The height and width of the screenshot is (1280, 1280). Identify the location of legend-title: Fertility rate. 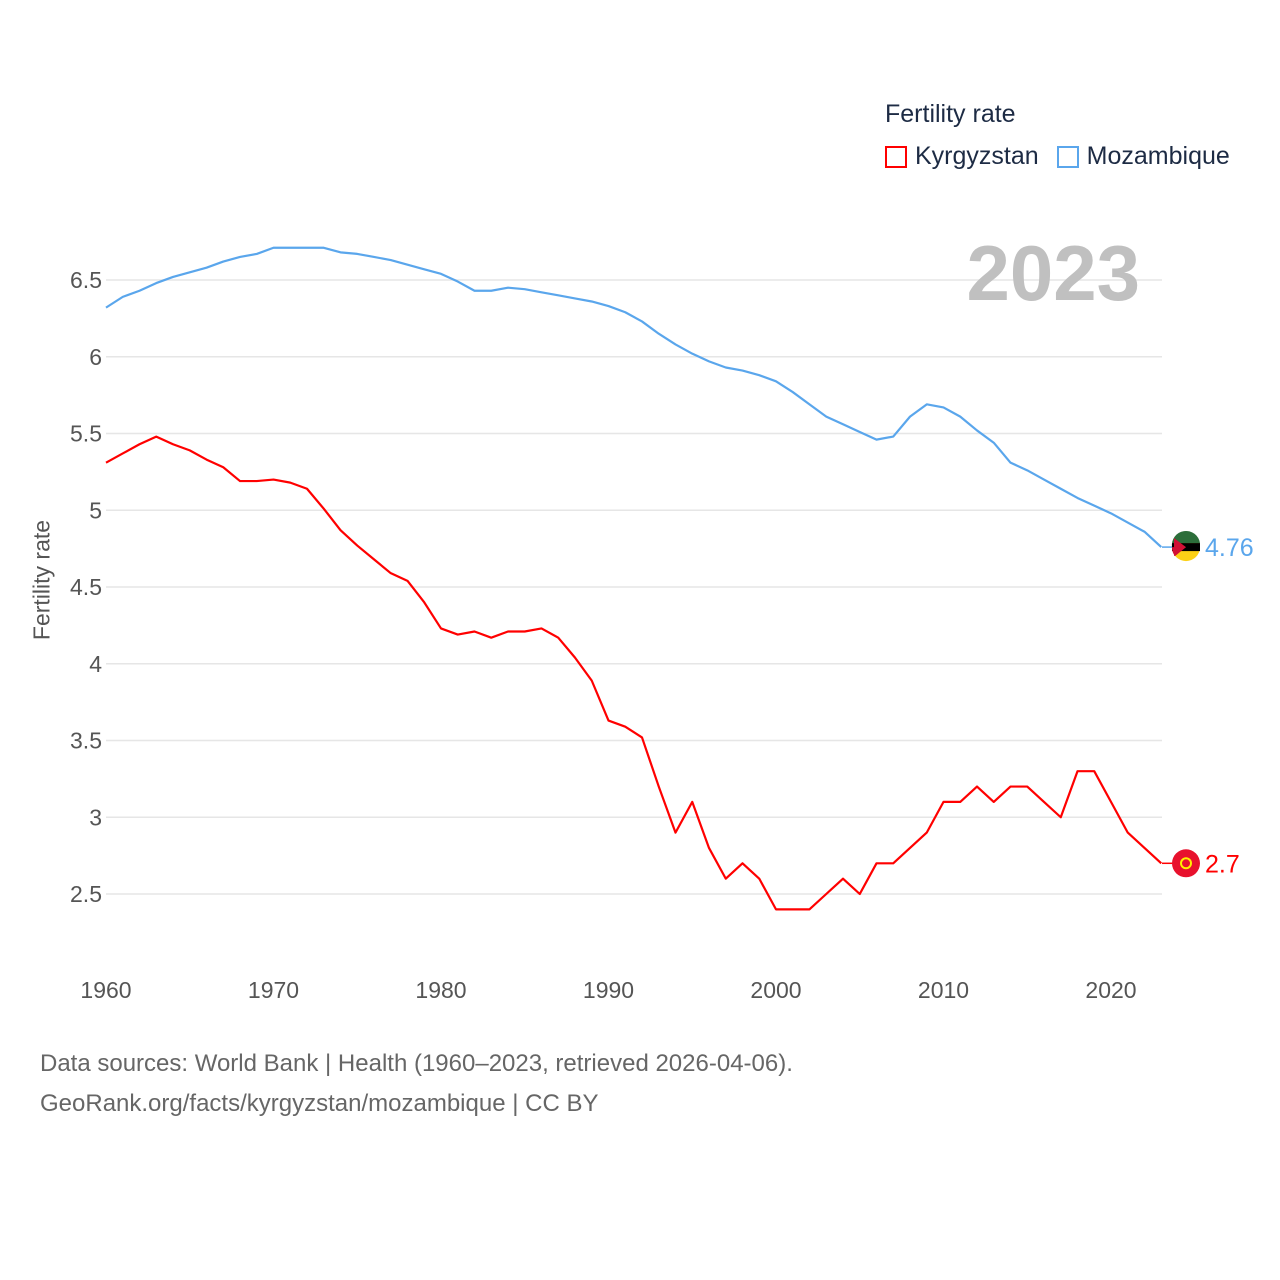
(950, 114).